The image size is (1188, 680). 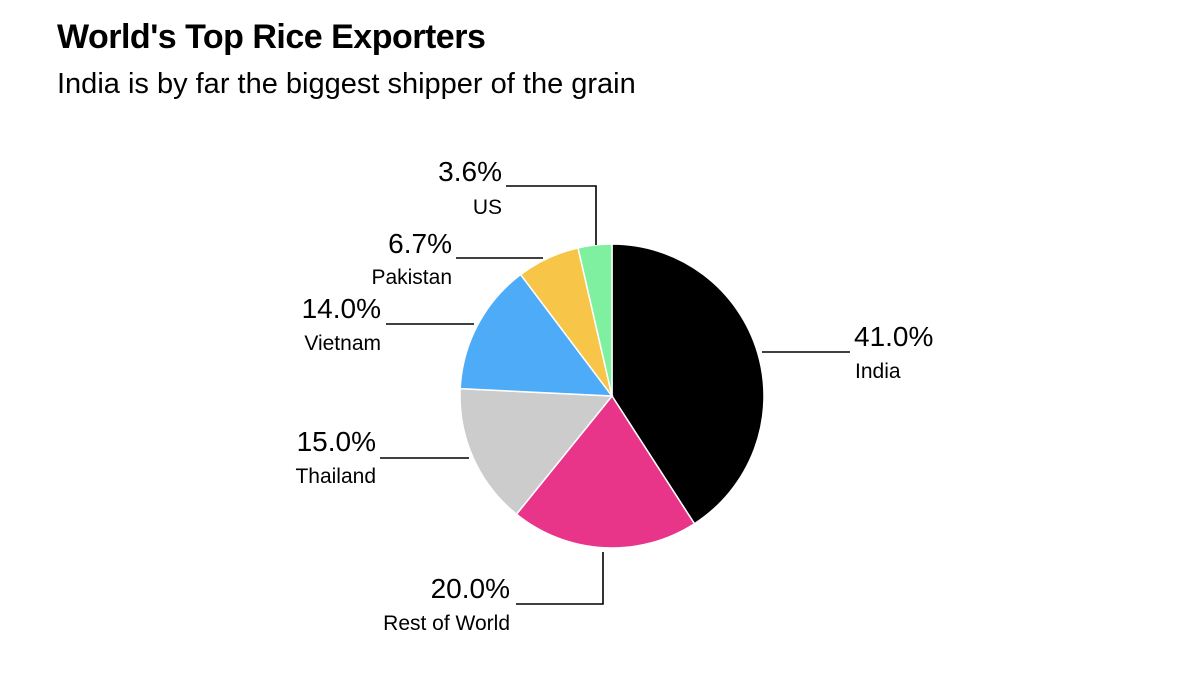 I want to click on category-label-thailand: Thailand, so click(x=335, y=476).